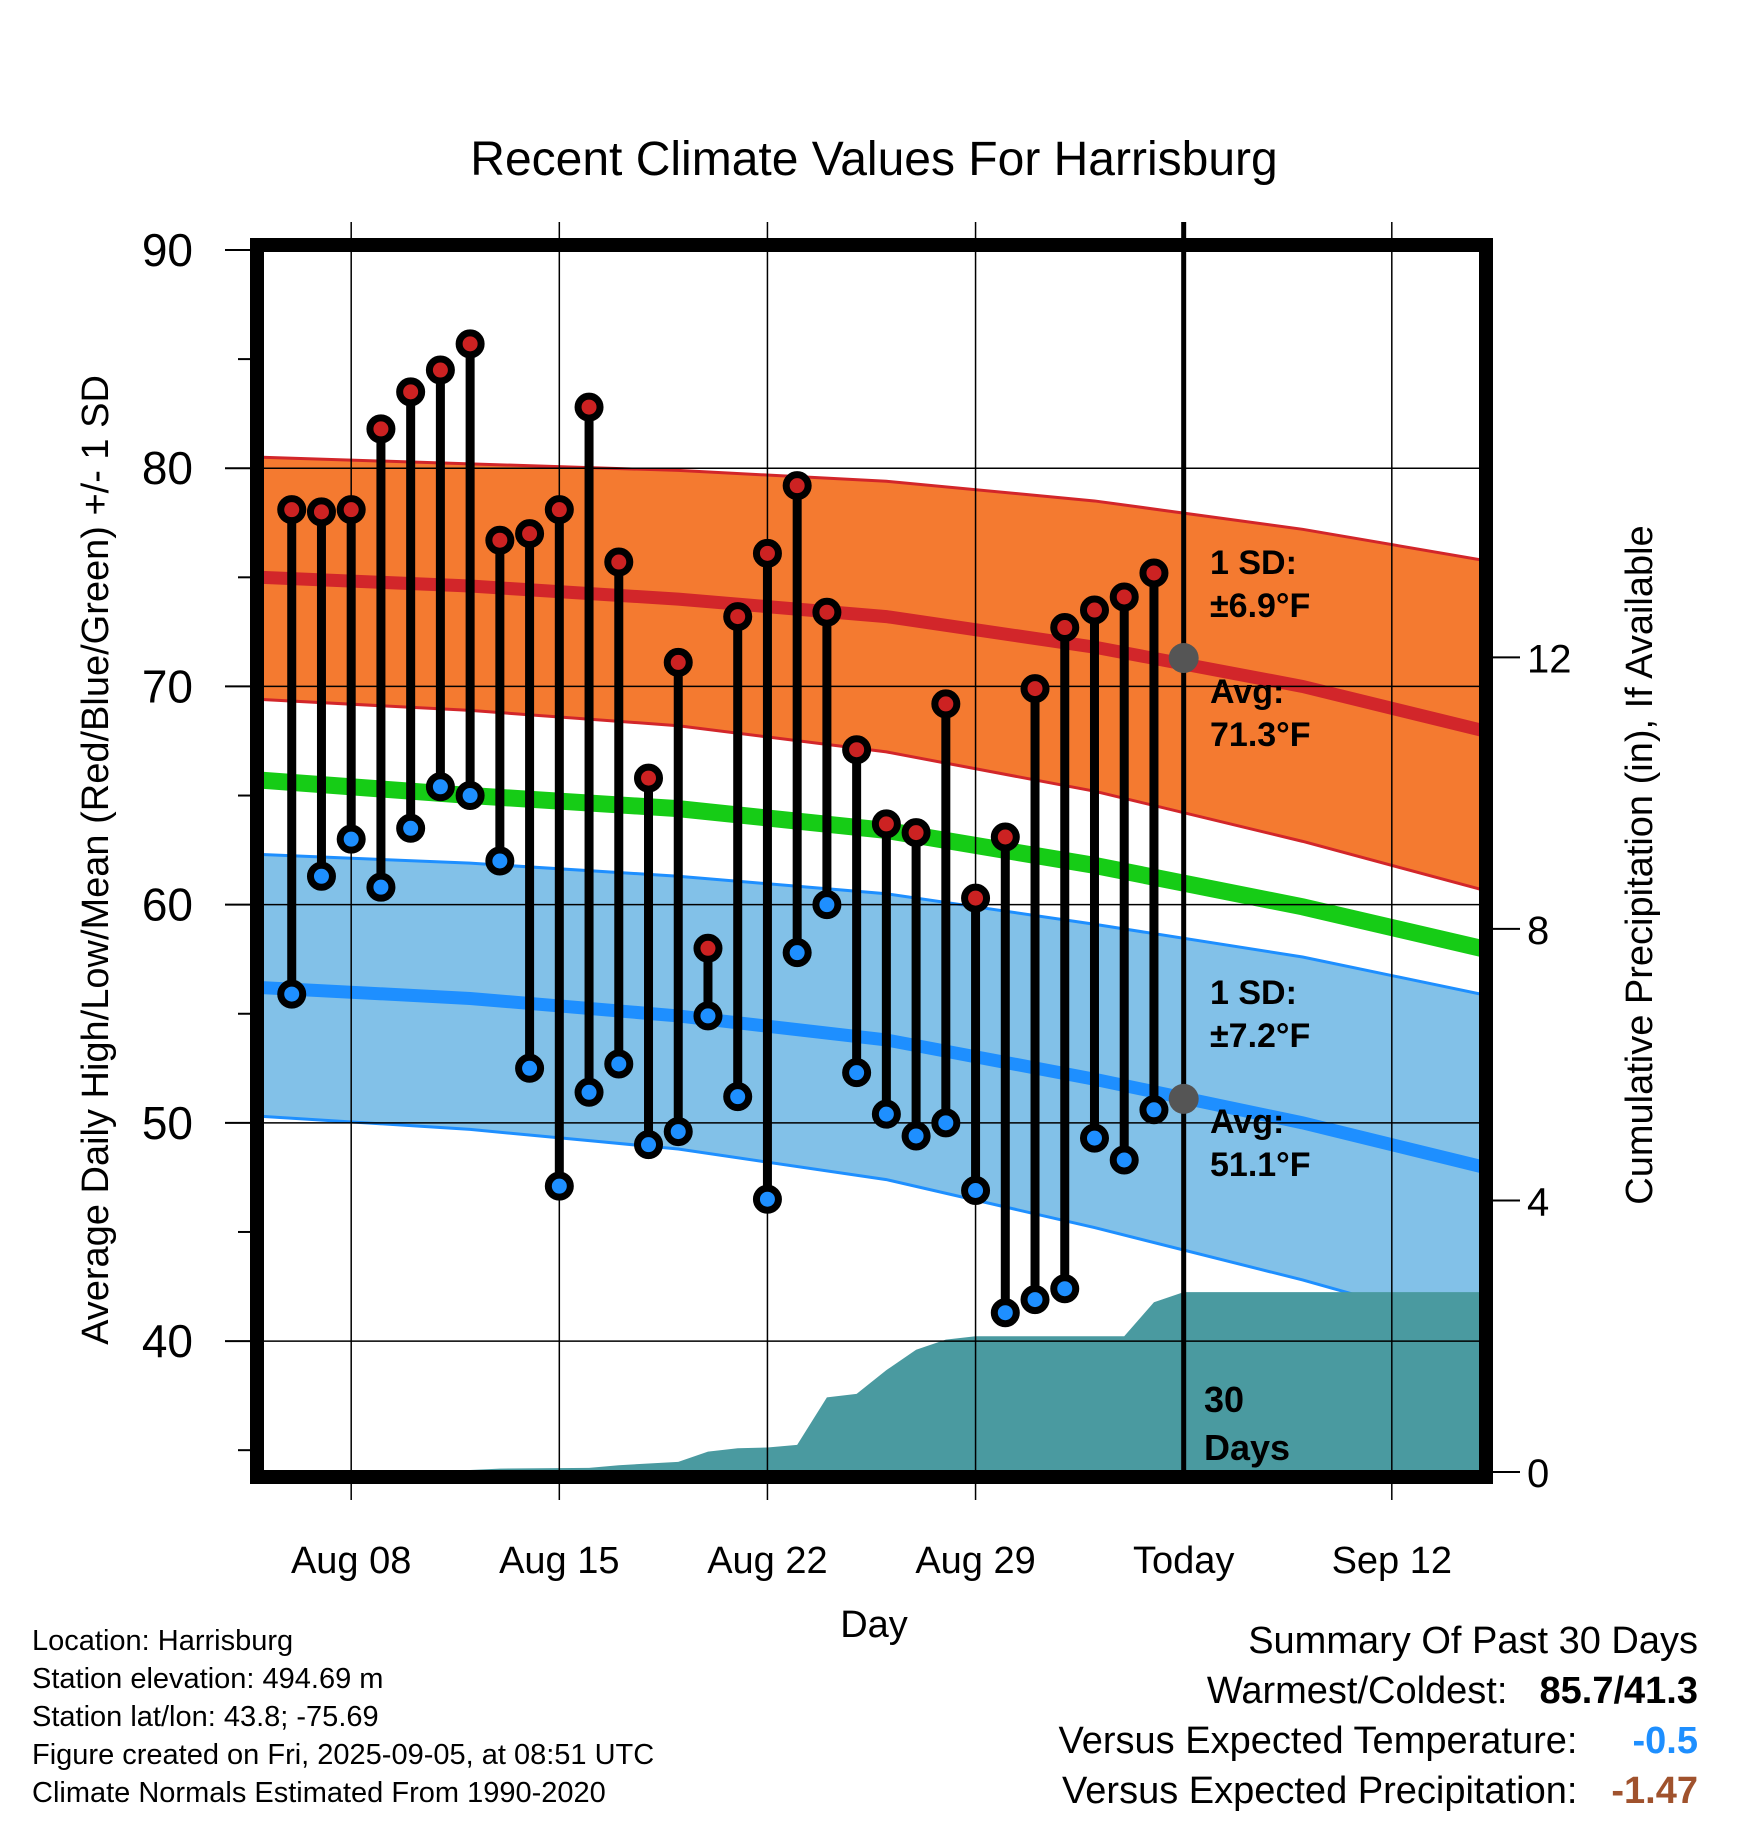 This screenshot has width=1748, height=1828. I want to click on x-axis-label: Day, so click(874, 1625).